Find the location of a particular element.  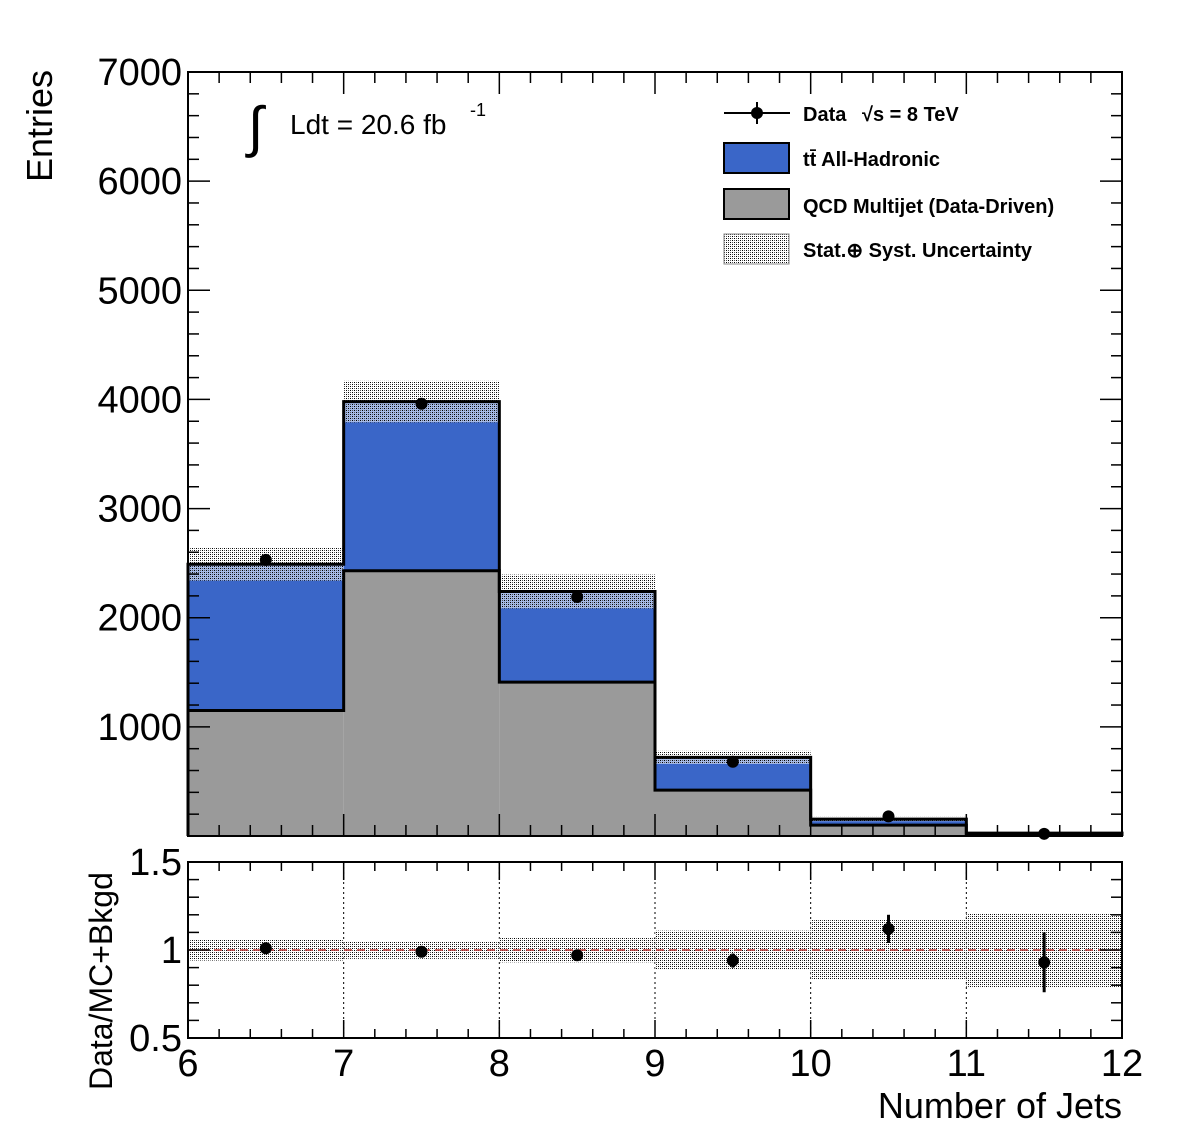

luminosity-exponent: -1 is located at coordinates (478, 110).